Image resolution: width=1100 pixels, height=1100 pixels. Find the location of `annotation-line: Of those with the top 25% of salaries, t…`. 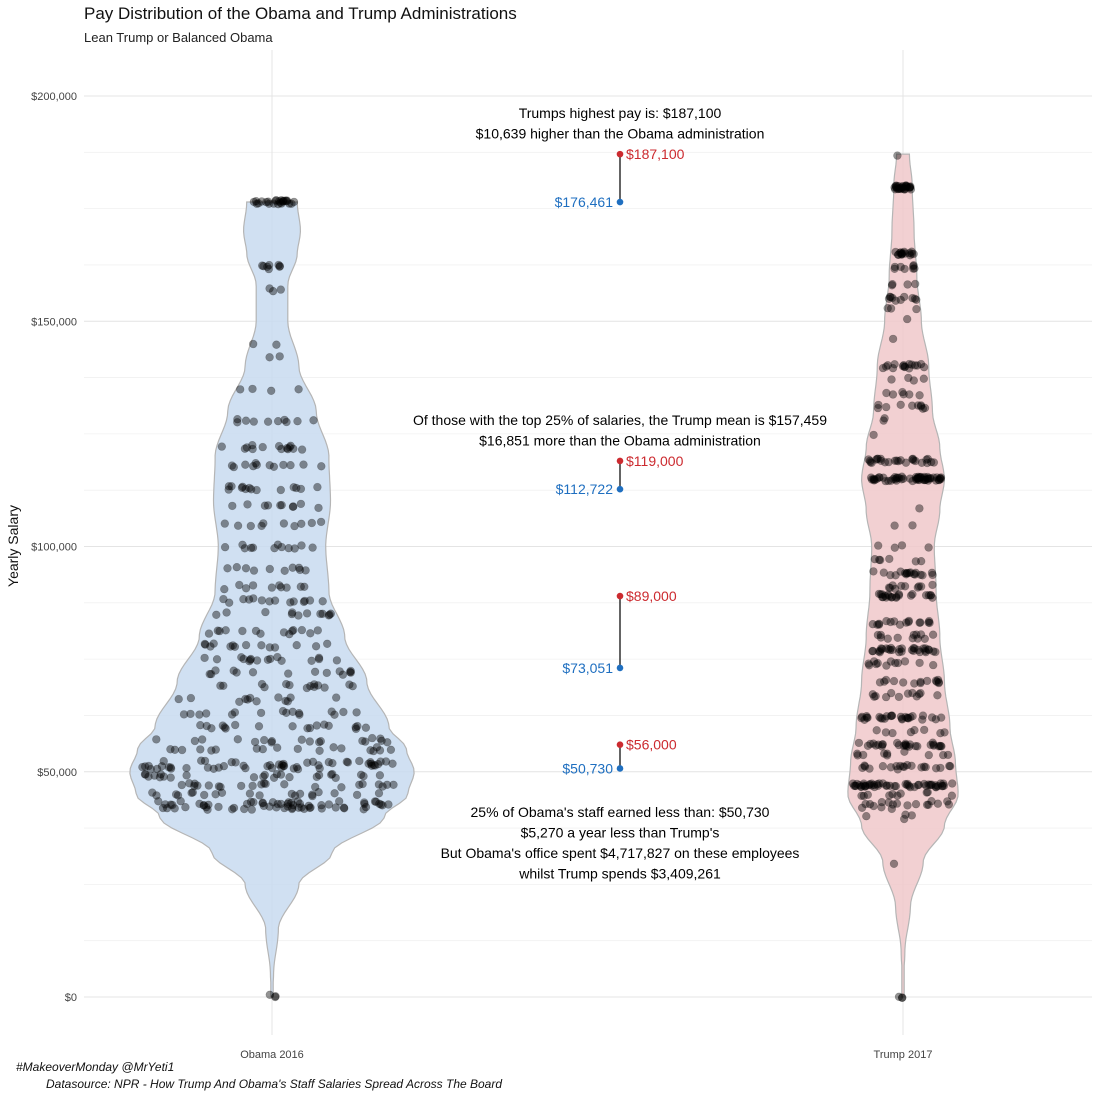

annotation-line: Of those with the top 25% of salaries, t… is located at coordinates (620, 420).